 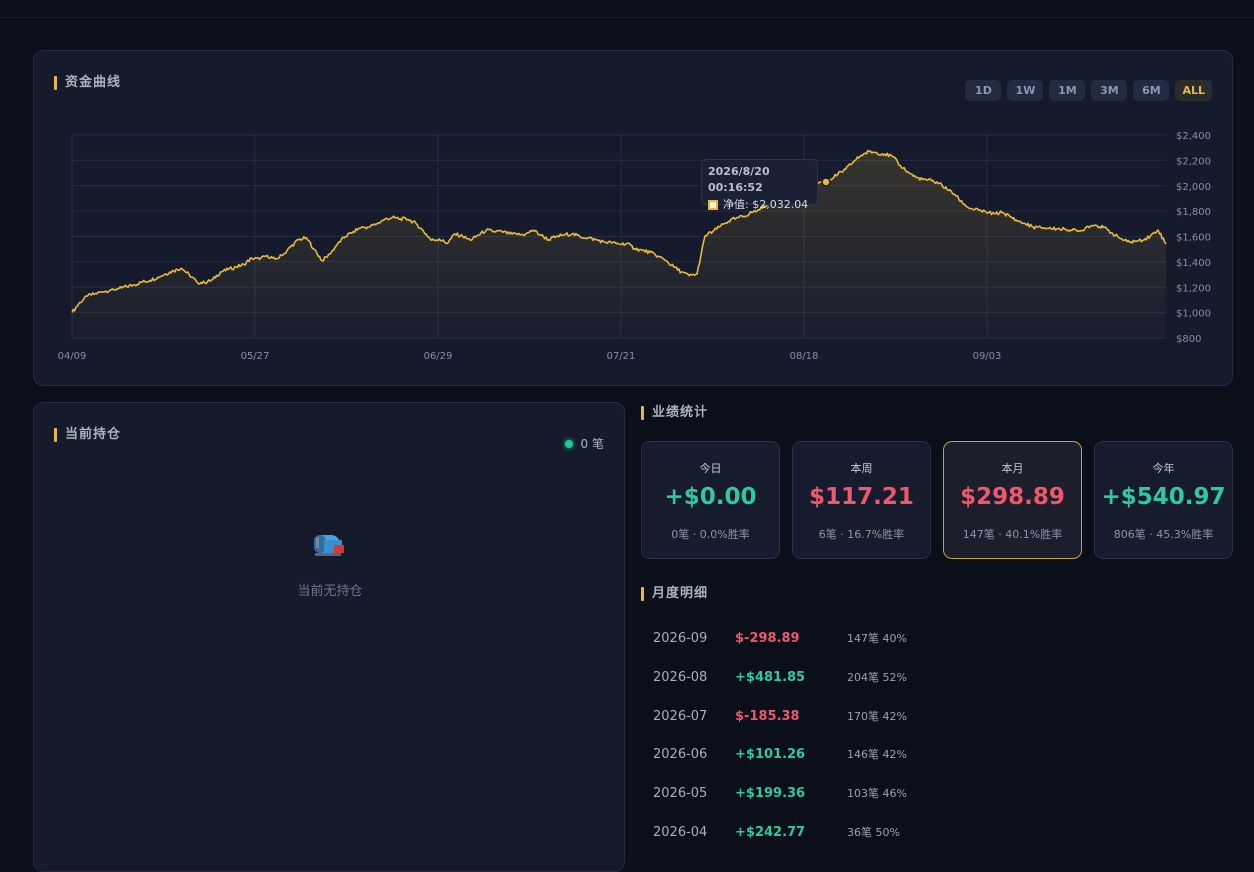 I want to click on stat-card: 本月 $298.89 147笔 · 40.1%胜率, so click(x=1012, y=500).